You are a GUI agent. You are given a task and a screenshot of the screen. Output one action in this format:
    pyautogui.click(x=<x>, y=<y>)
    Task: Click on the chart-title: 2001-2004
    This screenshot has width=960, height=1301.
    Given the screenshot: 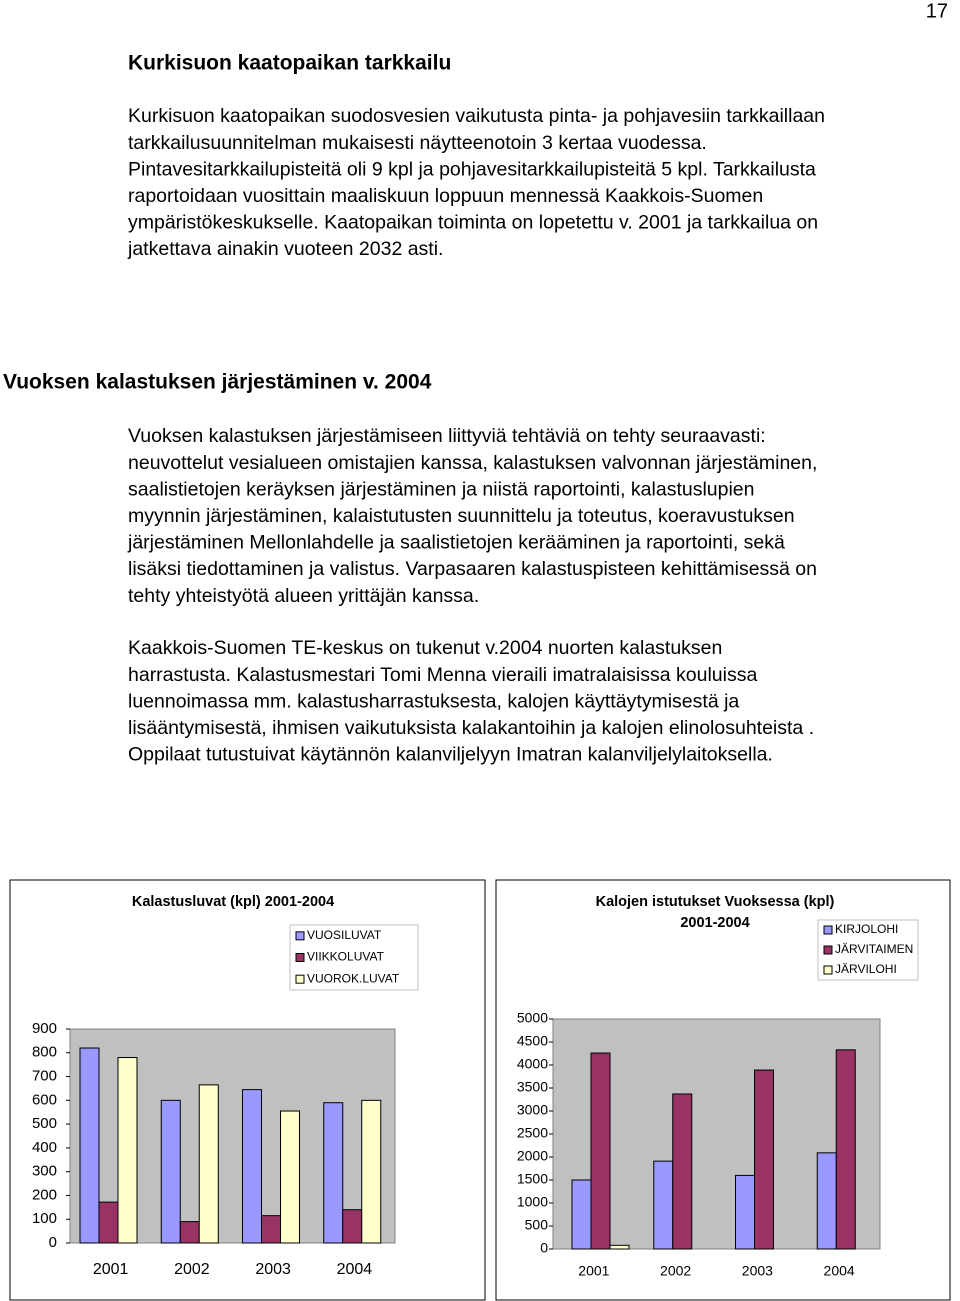 What is the action you would take?
    pyautogui.click(x=714, y=923)
    